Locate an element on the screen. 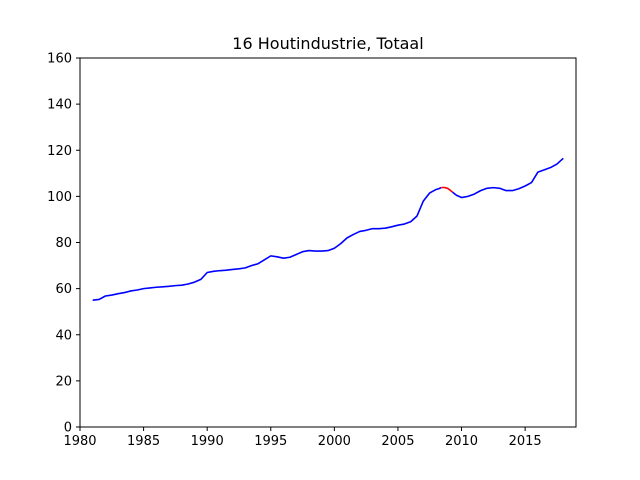  y-tick-label: 100 is located at coordinates (59, 197).